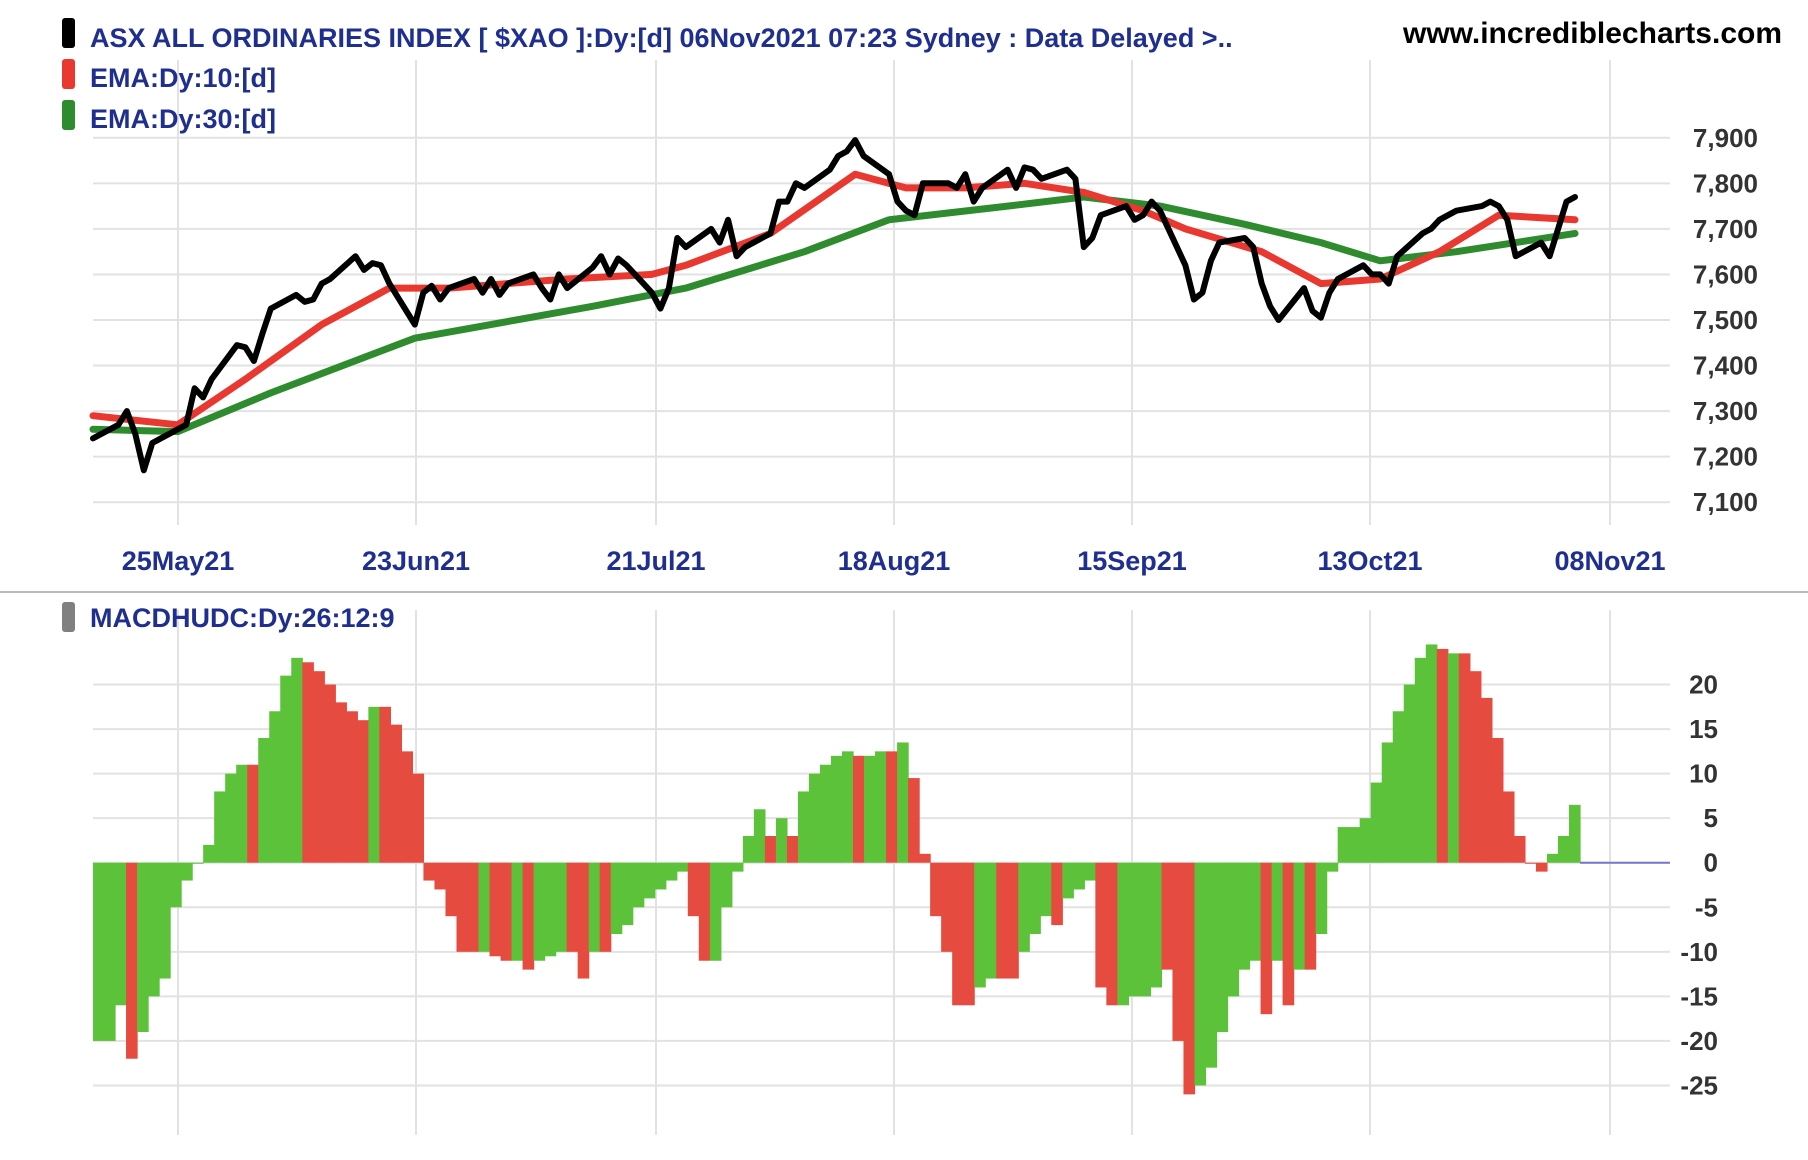  I want to click on macd-legend-marker, so click(68, 617).